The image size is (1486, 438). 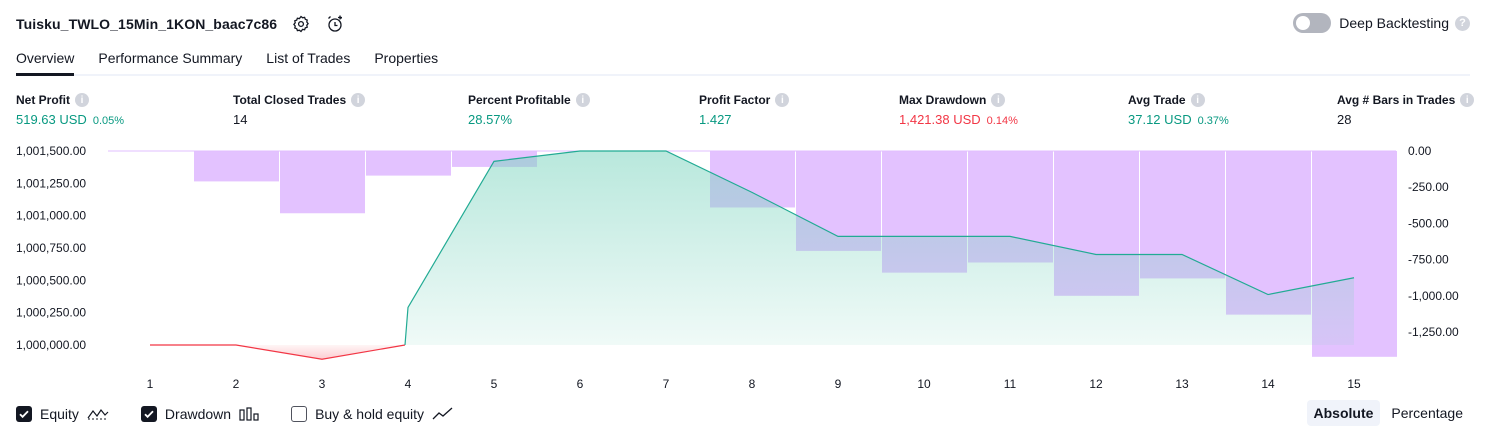 I want to click on help-icon: ?, so click(x=1462, y=23).